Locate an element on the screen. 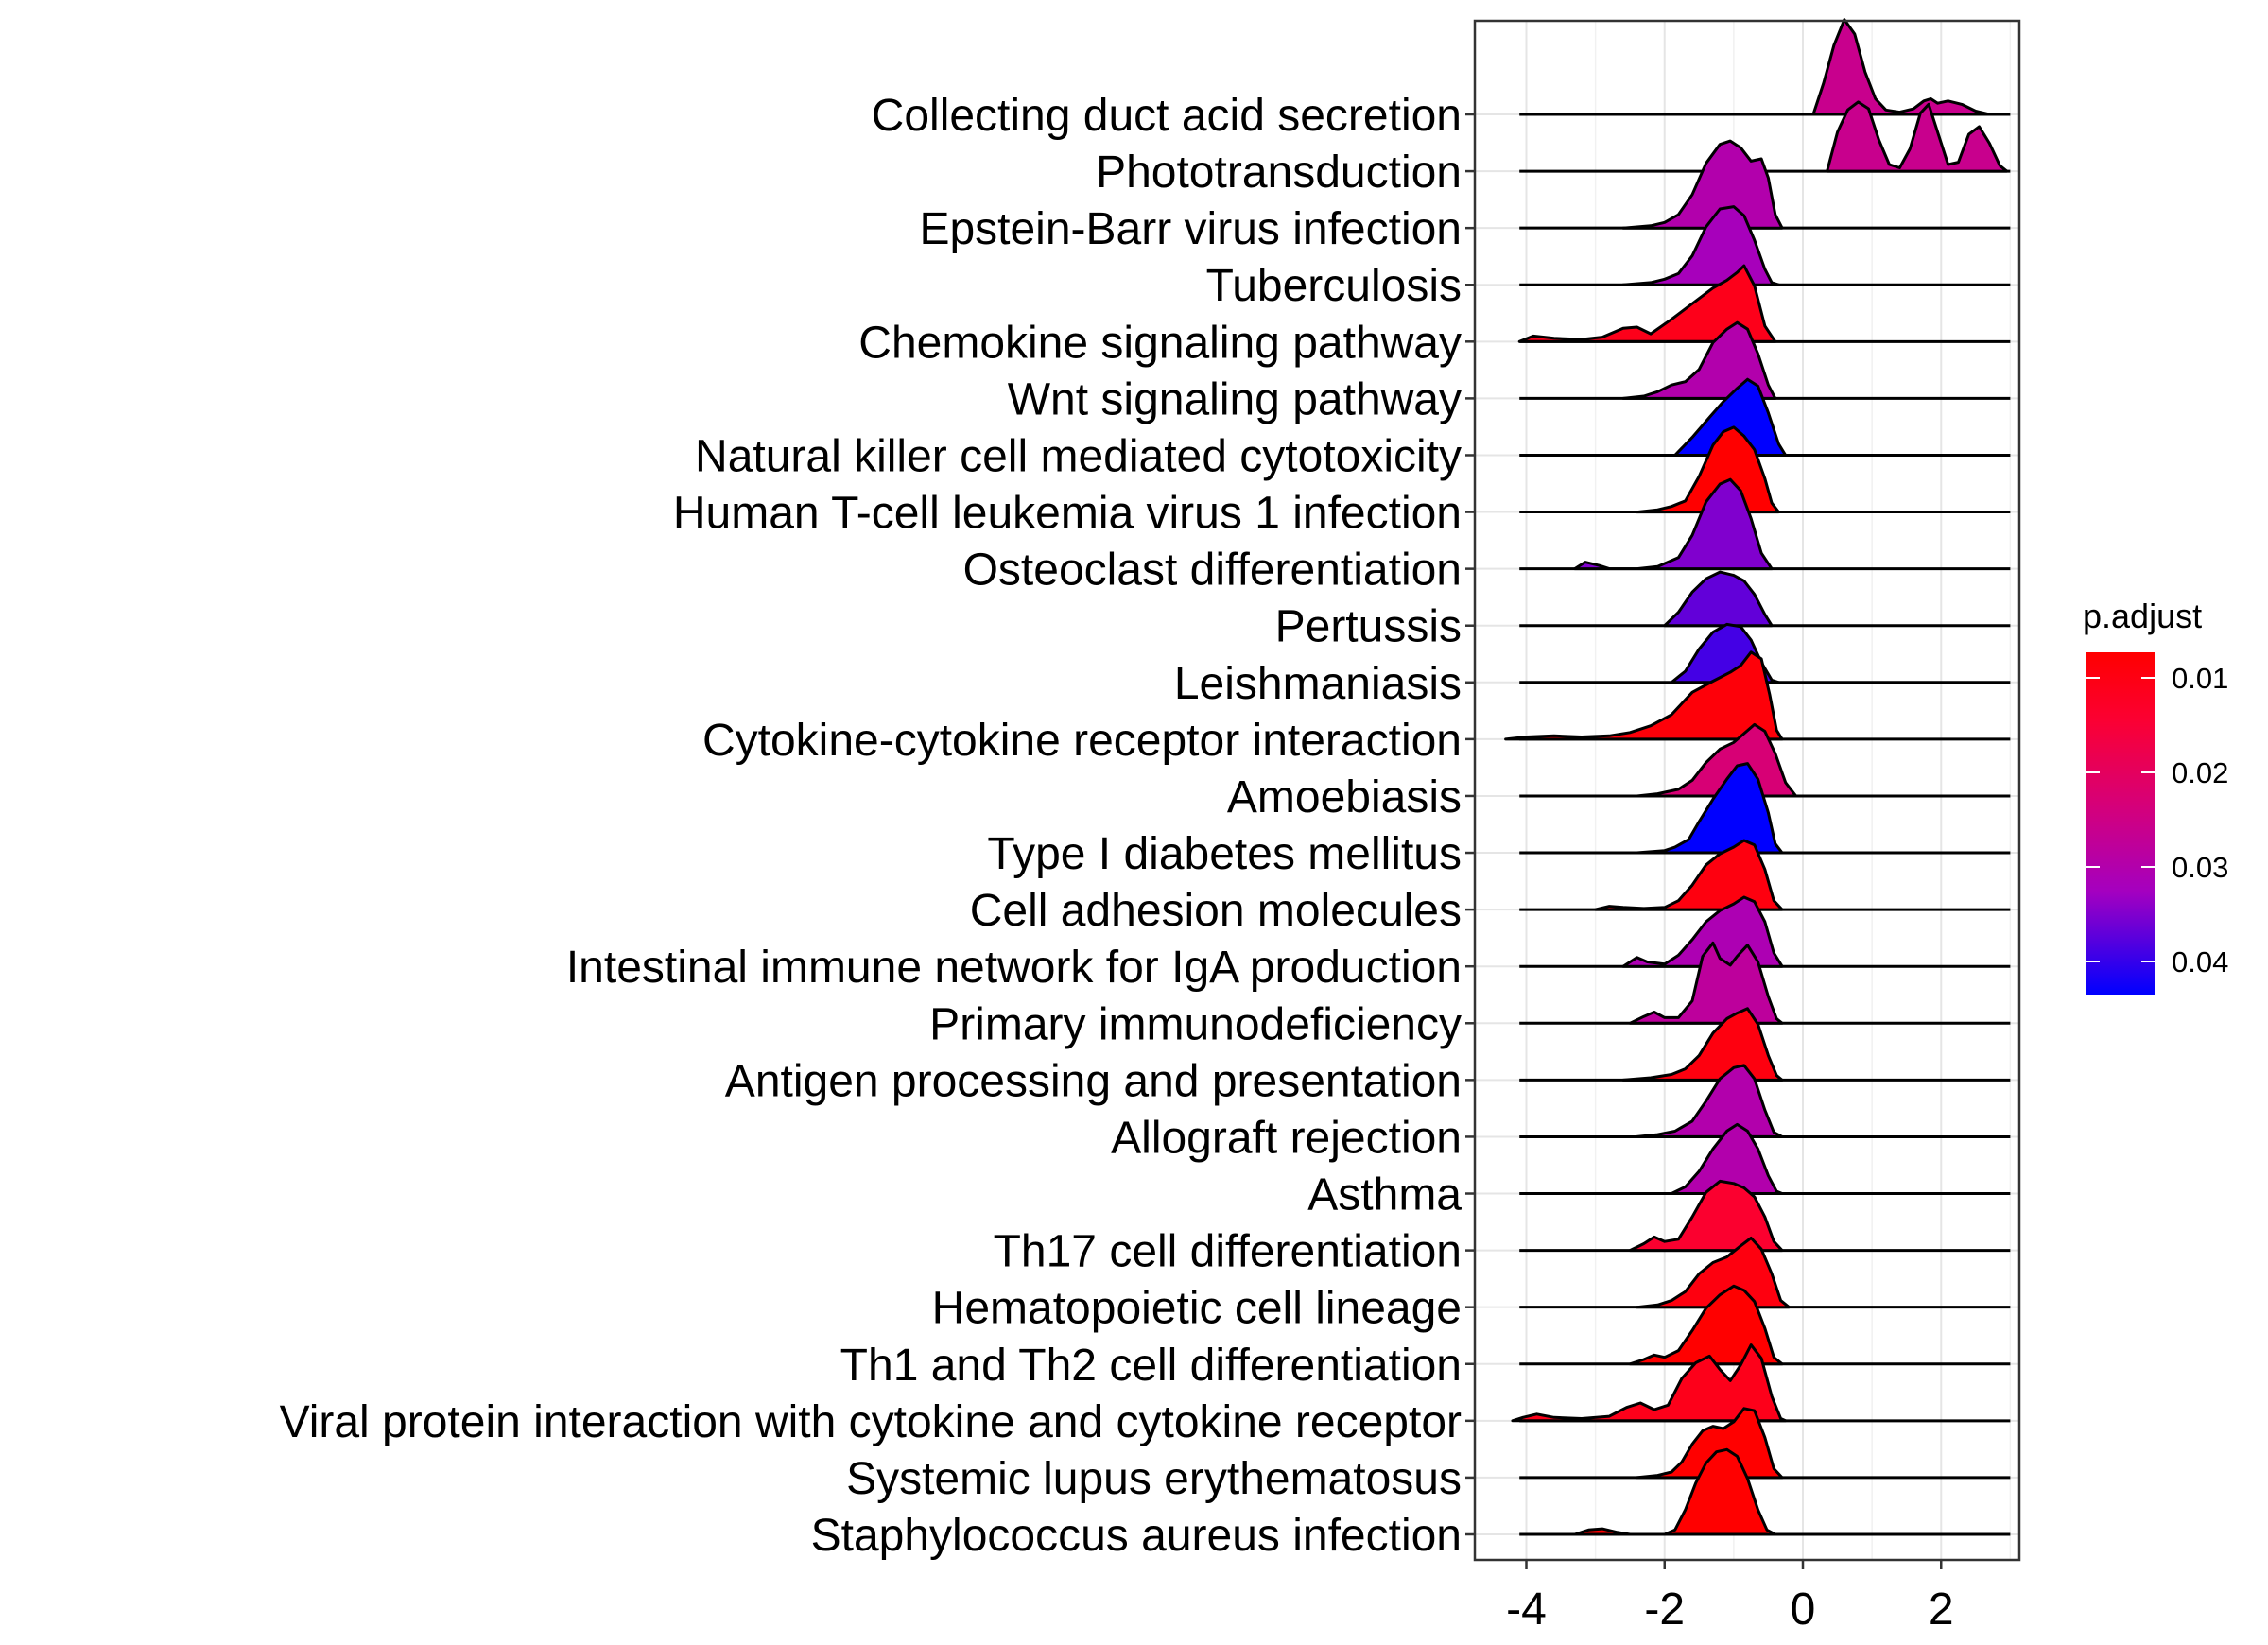  category-label: Th1 and Th2 cell differentiation is located at coordinates (1151, 1366).